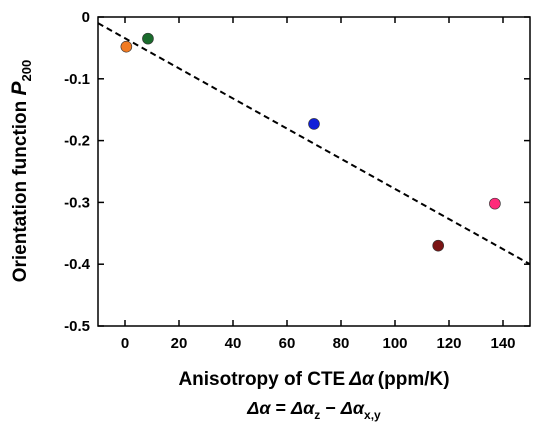 Image resolution: width=538 pixels, height=435 pixels. What do you see at coordinates (317, 415) in the screenshot?
I see `formula-sub1: z` at bounding box center [317, 415].